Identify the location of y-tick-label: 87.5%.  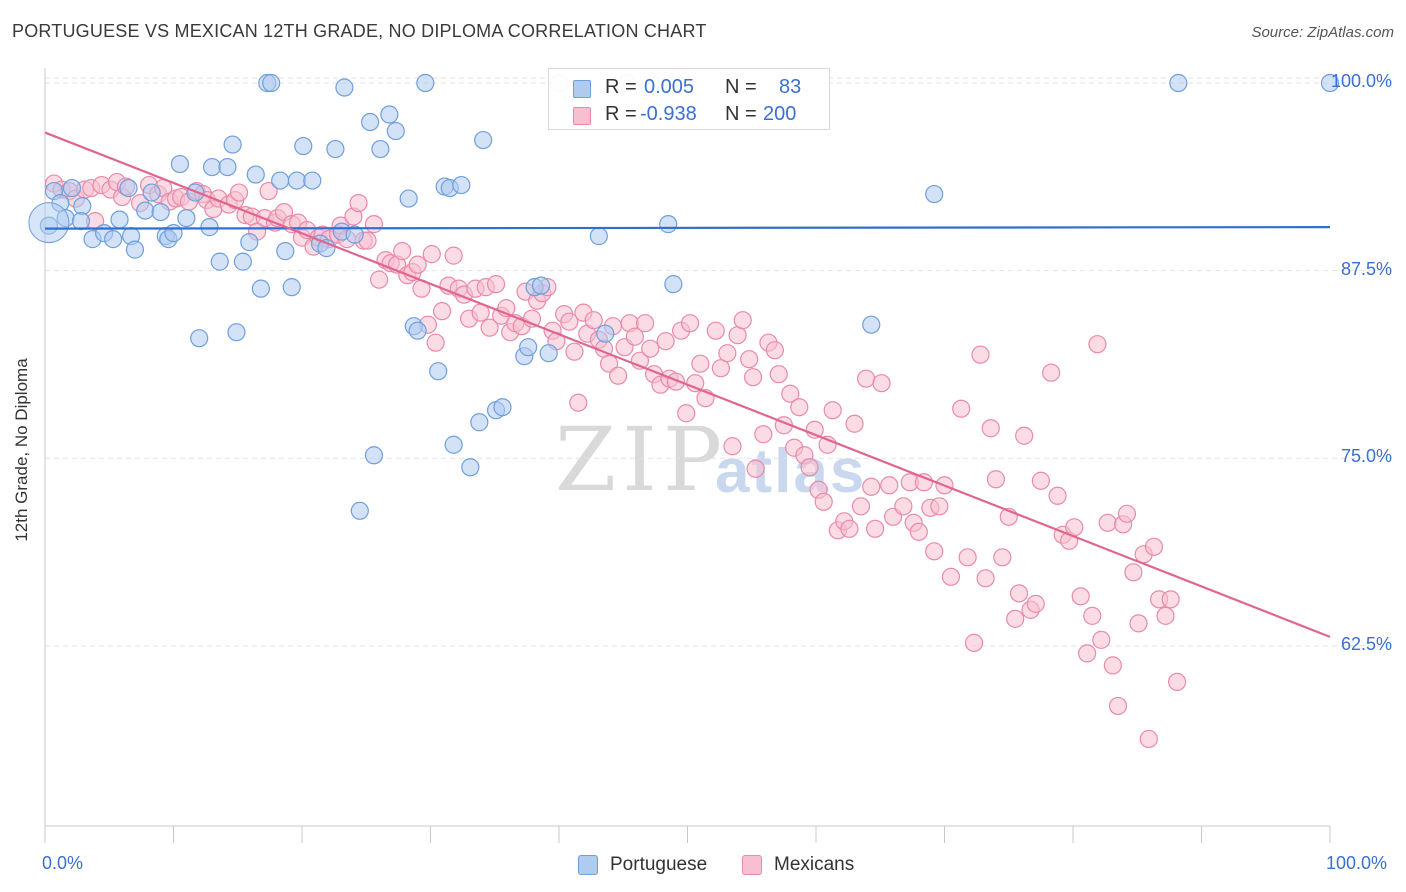
(1366, 268).